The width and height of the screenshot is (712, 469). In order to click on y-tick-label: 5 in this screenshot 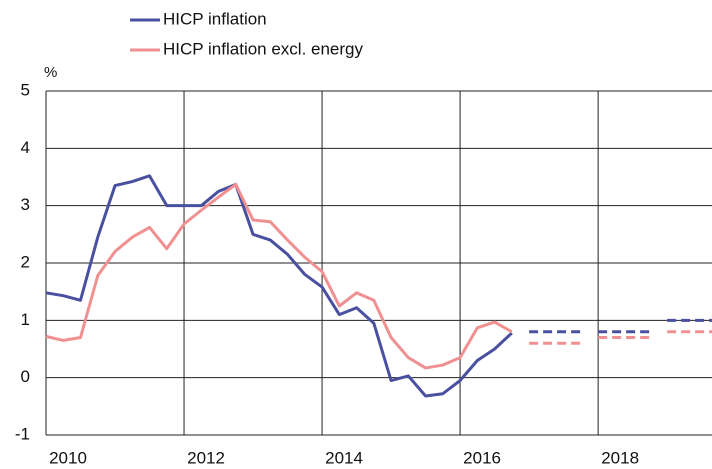, I will do `click(25, 89)`.